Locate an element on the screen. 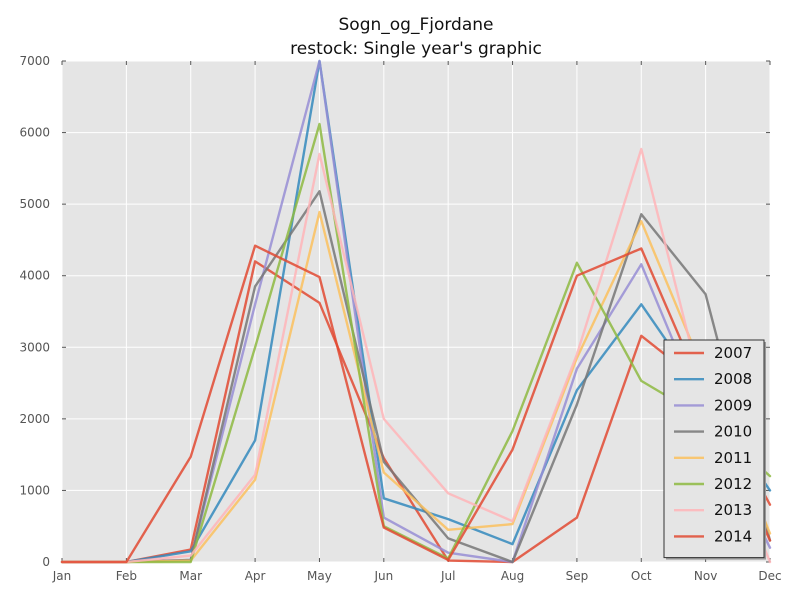 This screenshot has width=800, height=600. y-tick-label: 0 is located at coordinates (46, 562).